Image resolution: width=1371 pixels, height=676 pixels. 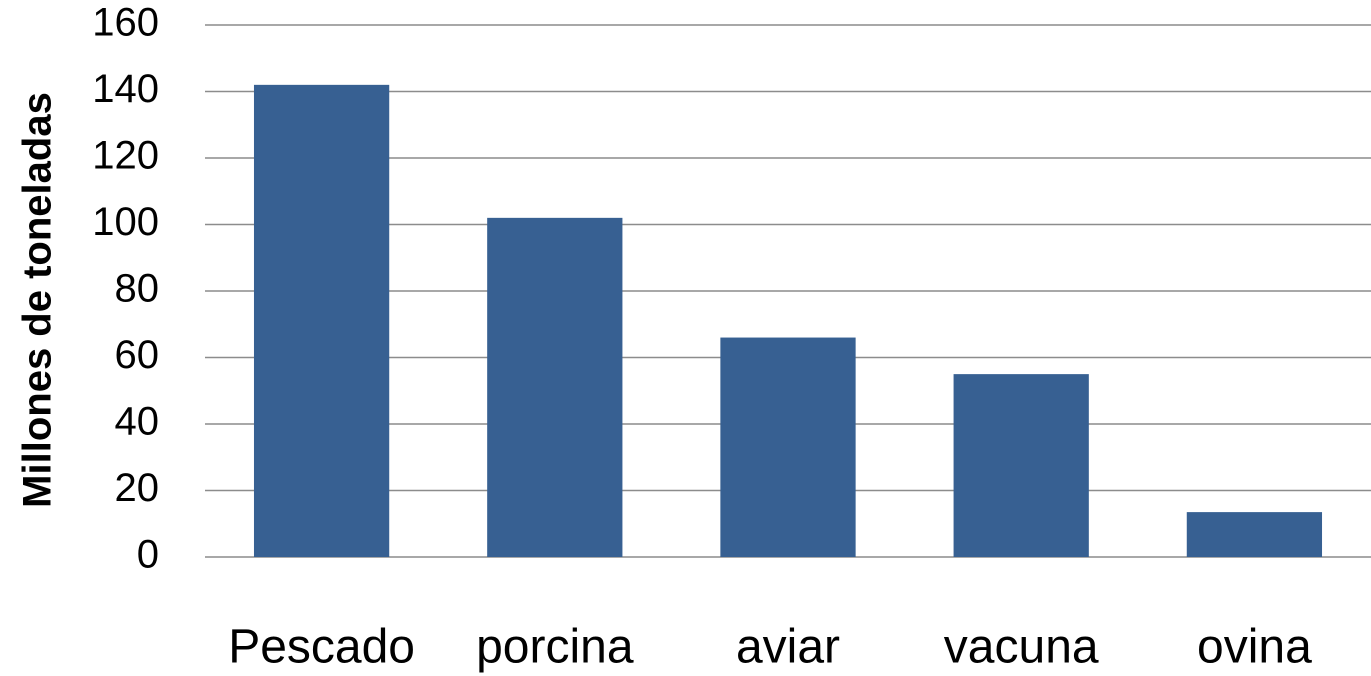 I want to click on y-tick-label: 0, so click(x=148, y=555).